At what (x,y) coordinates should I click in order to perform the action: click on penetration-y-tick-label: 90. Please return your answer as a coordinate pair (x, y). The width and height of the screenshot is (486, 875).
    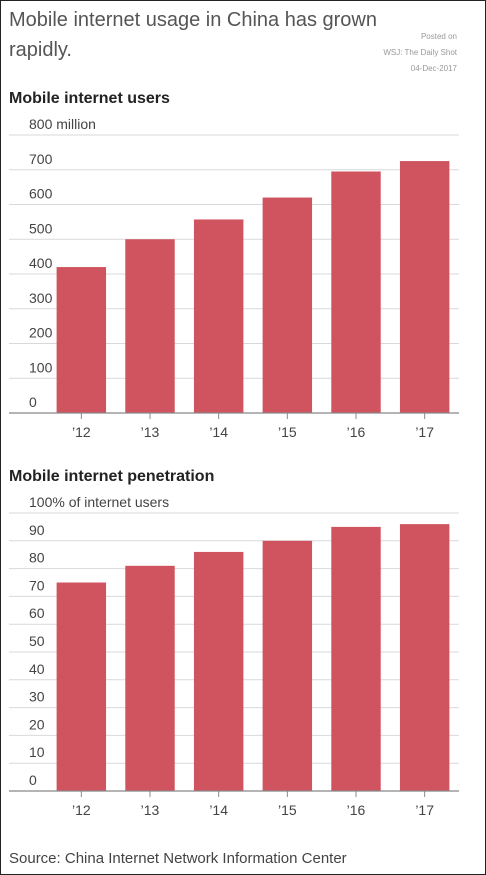
    Looking at the image, I should click on (37, 530).